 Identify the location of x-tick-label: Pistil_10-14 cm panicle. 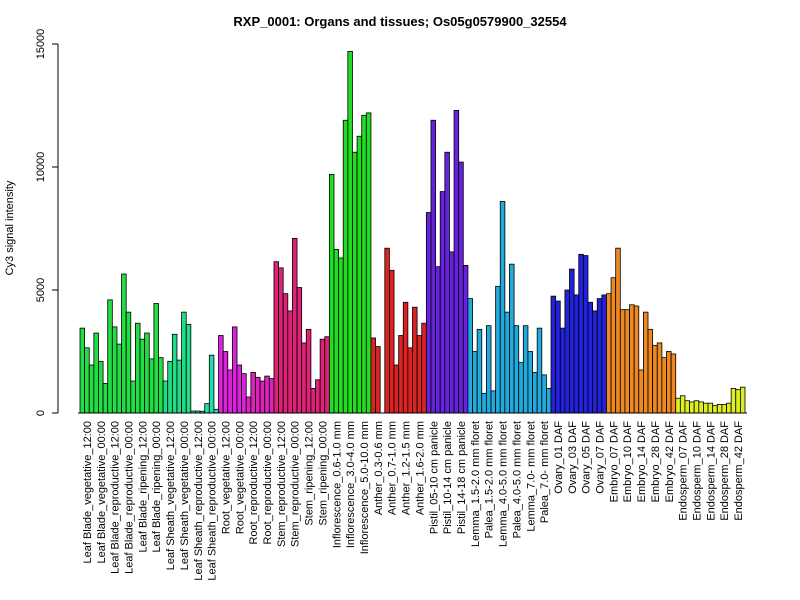
(448, 477).